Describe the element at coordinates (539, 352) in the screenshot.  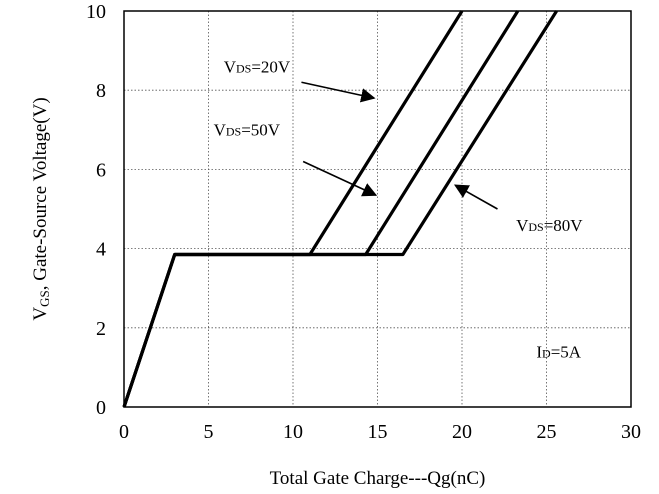
I see `note-main: I` at that location.